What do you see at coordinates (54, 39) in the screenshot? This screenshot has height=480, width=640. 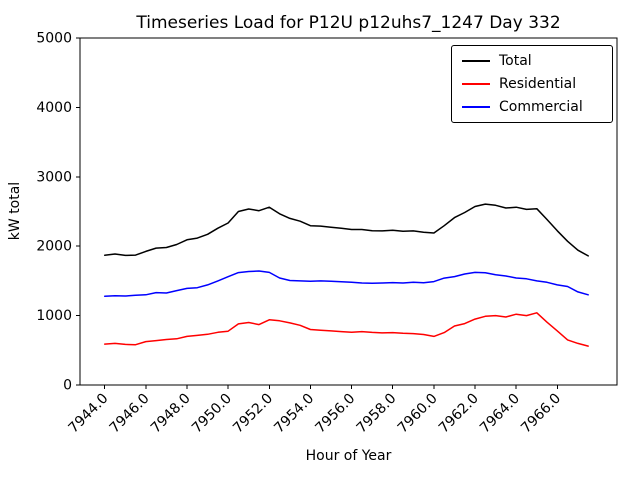 I see `y-tick-label: 5000` at bounding box center [54, 39].